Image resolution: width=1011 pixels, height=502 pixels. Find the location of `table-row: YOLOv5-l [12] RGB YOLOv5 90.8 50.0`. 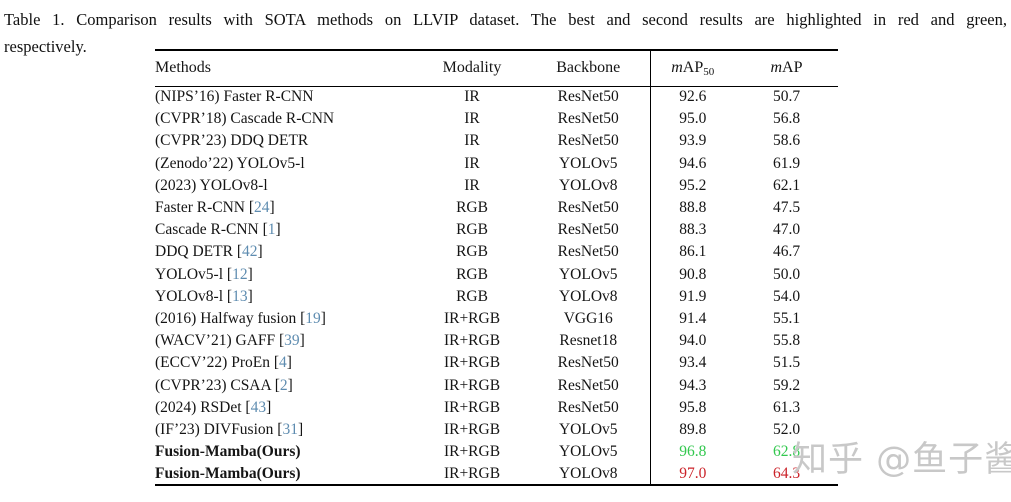

table-row: YOLOv5-l [12] RGB YOLOv5 90.8 50.0 is located at coordinates (496, 274).